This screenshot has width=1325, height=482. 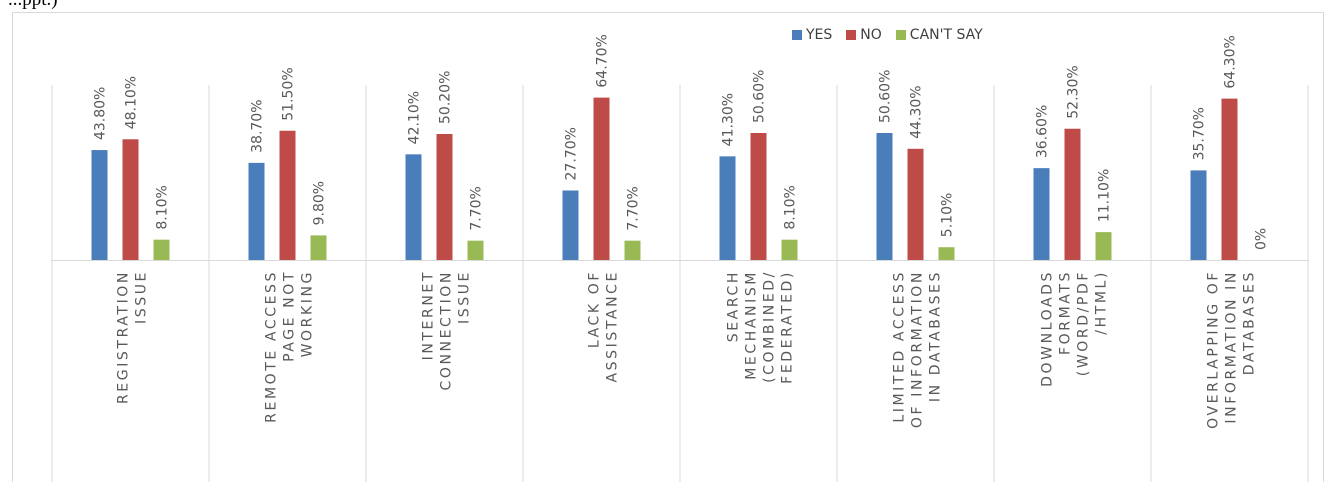 I want to click on data-label-yes: 41.30%, so click(x=729, y=119).